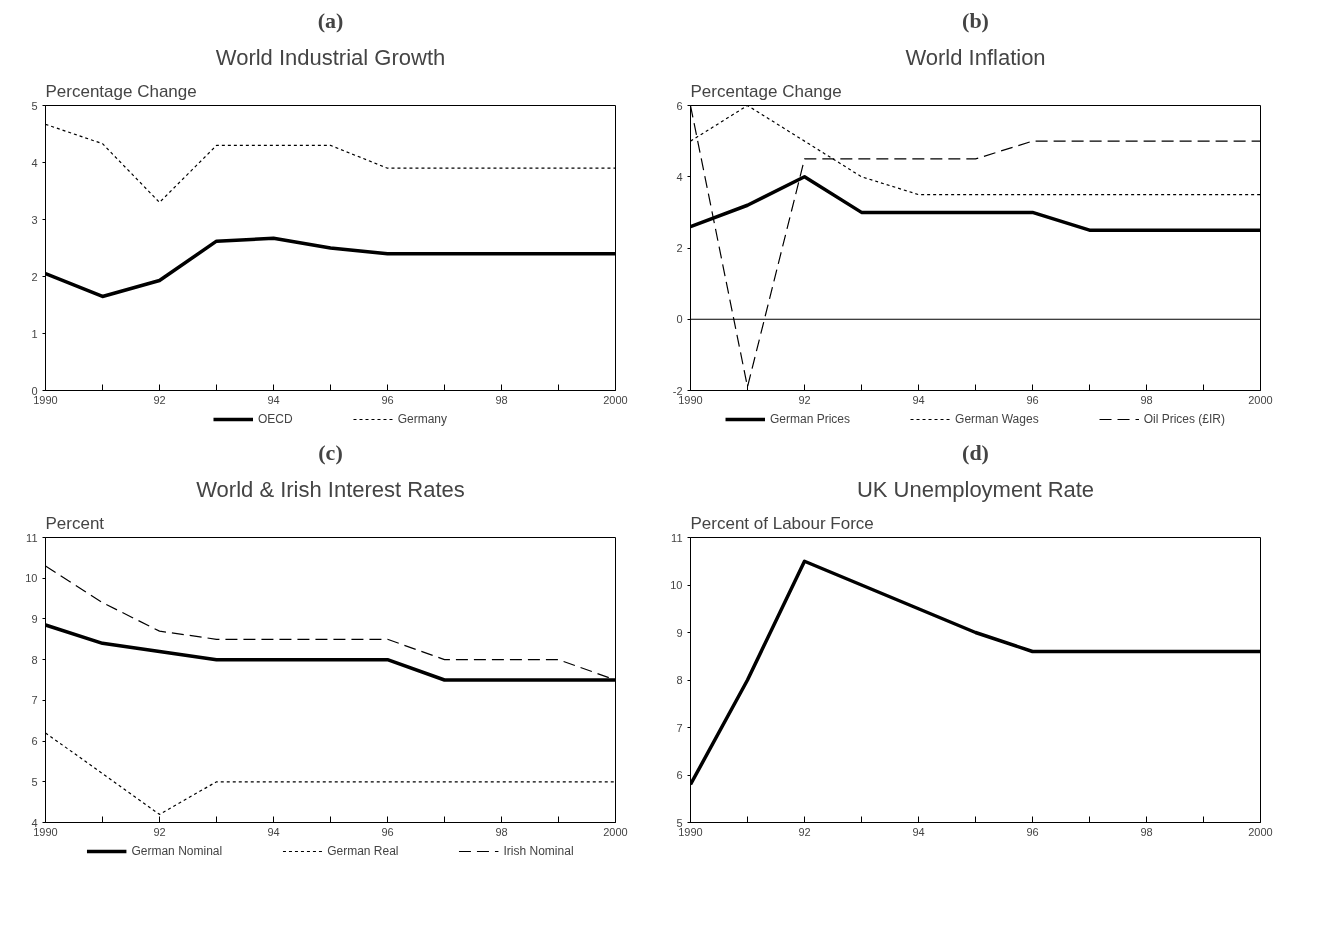 The height and width of the screenshot is (939, 1339). Describe the element at coordinates (34, 219) in the screenshot. I see `y-tick-label: 3` at that location.